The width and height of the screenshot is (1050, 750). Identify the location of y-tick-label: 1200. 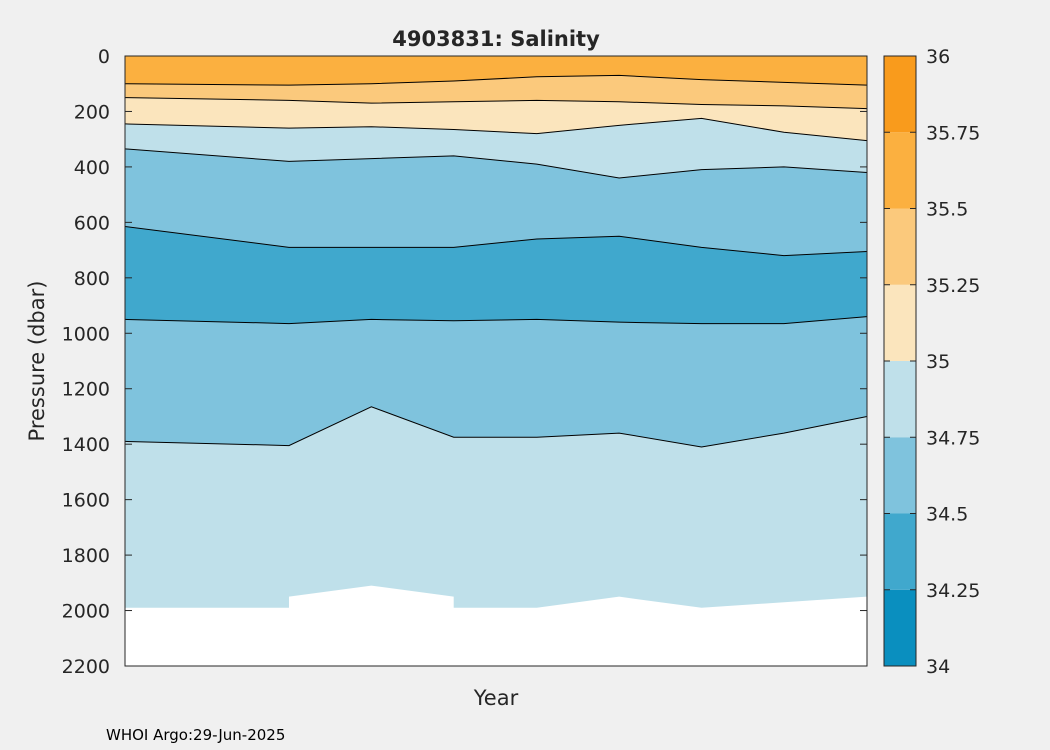
(86, 390).